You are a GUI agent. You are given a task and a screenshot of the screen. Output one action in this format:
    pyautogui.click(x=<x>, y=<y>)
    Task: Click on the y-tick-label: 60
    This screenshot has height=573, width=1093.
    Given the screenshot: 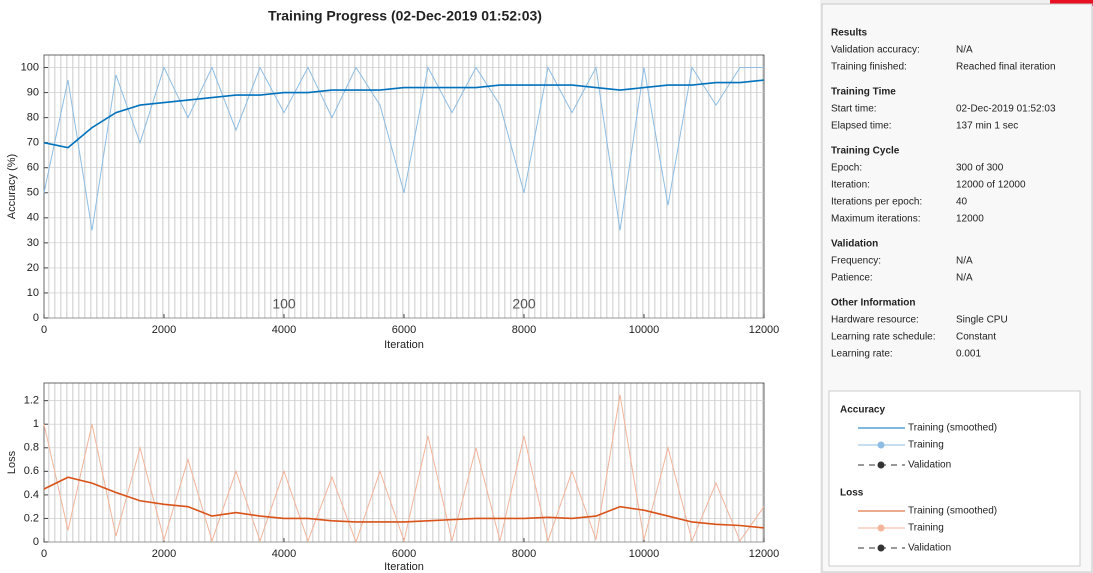 What is the action you would take?
    pyautogui.click(x=33, y=168)
    